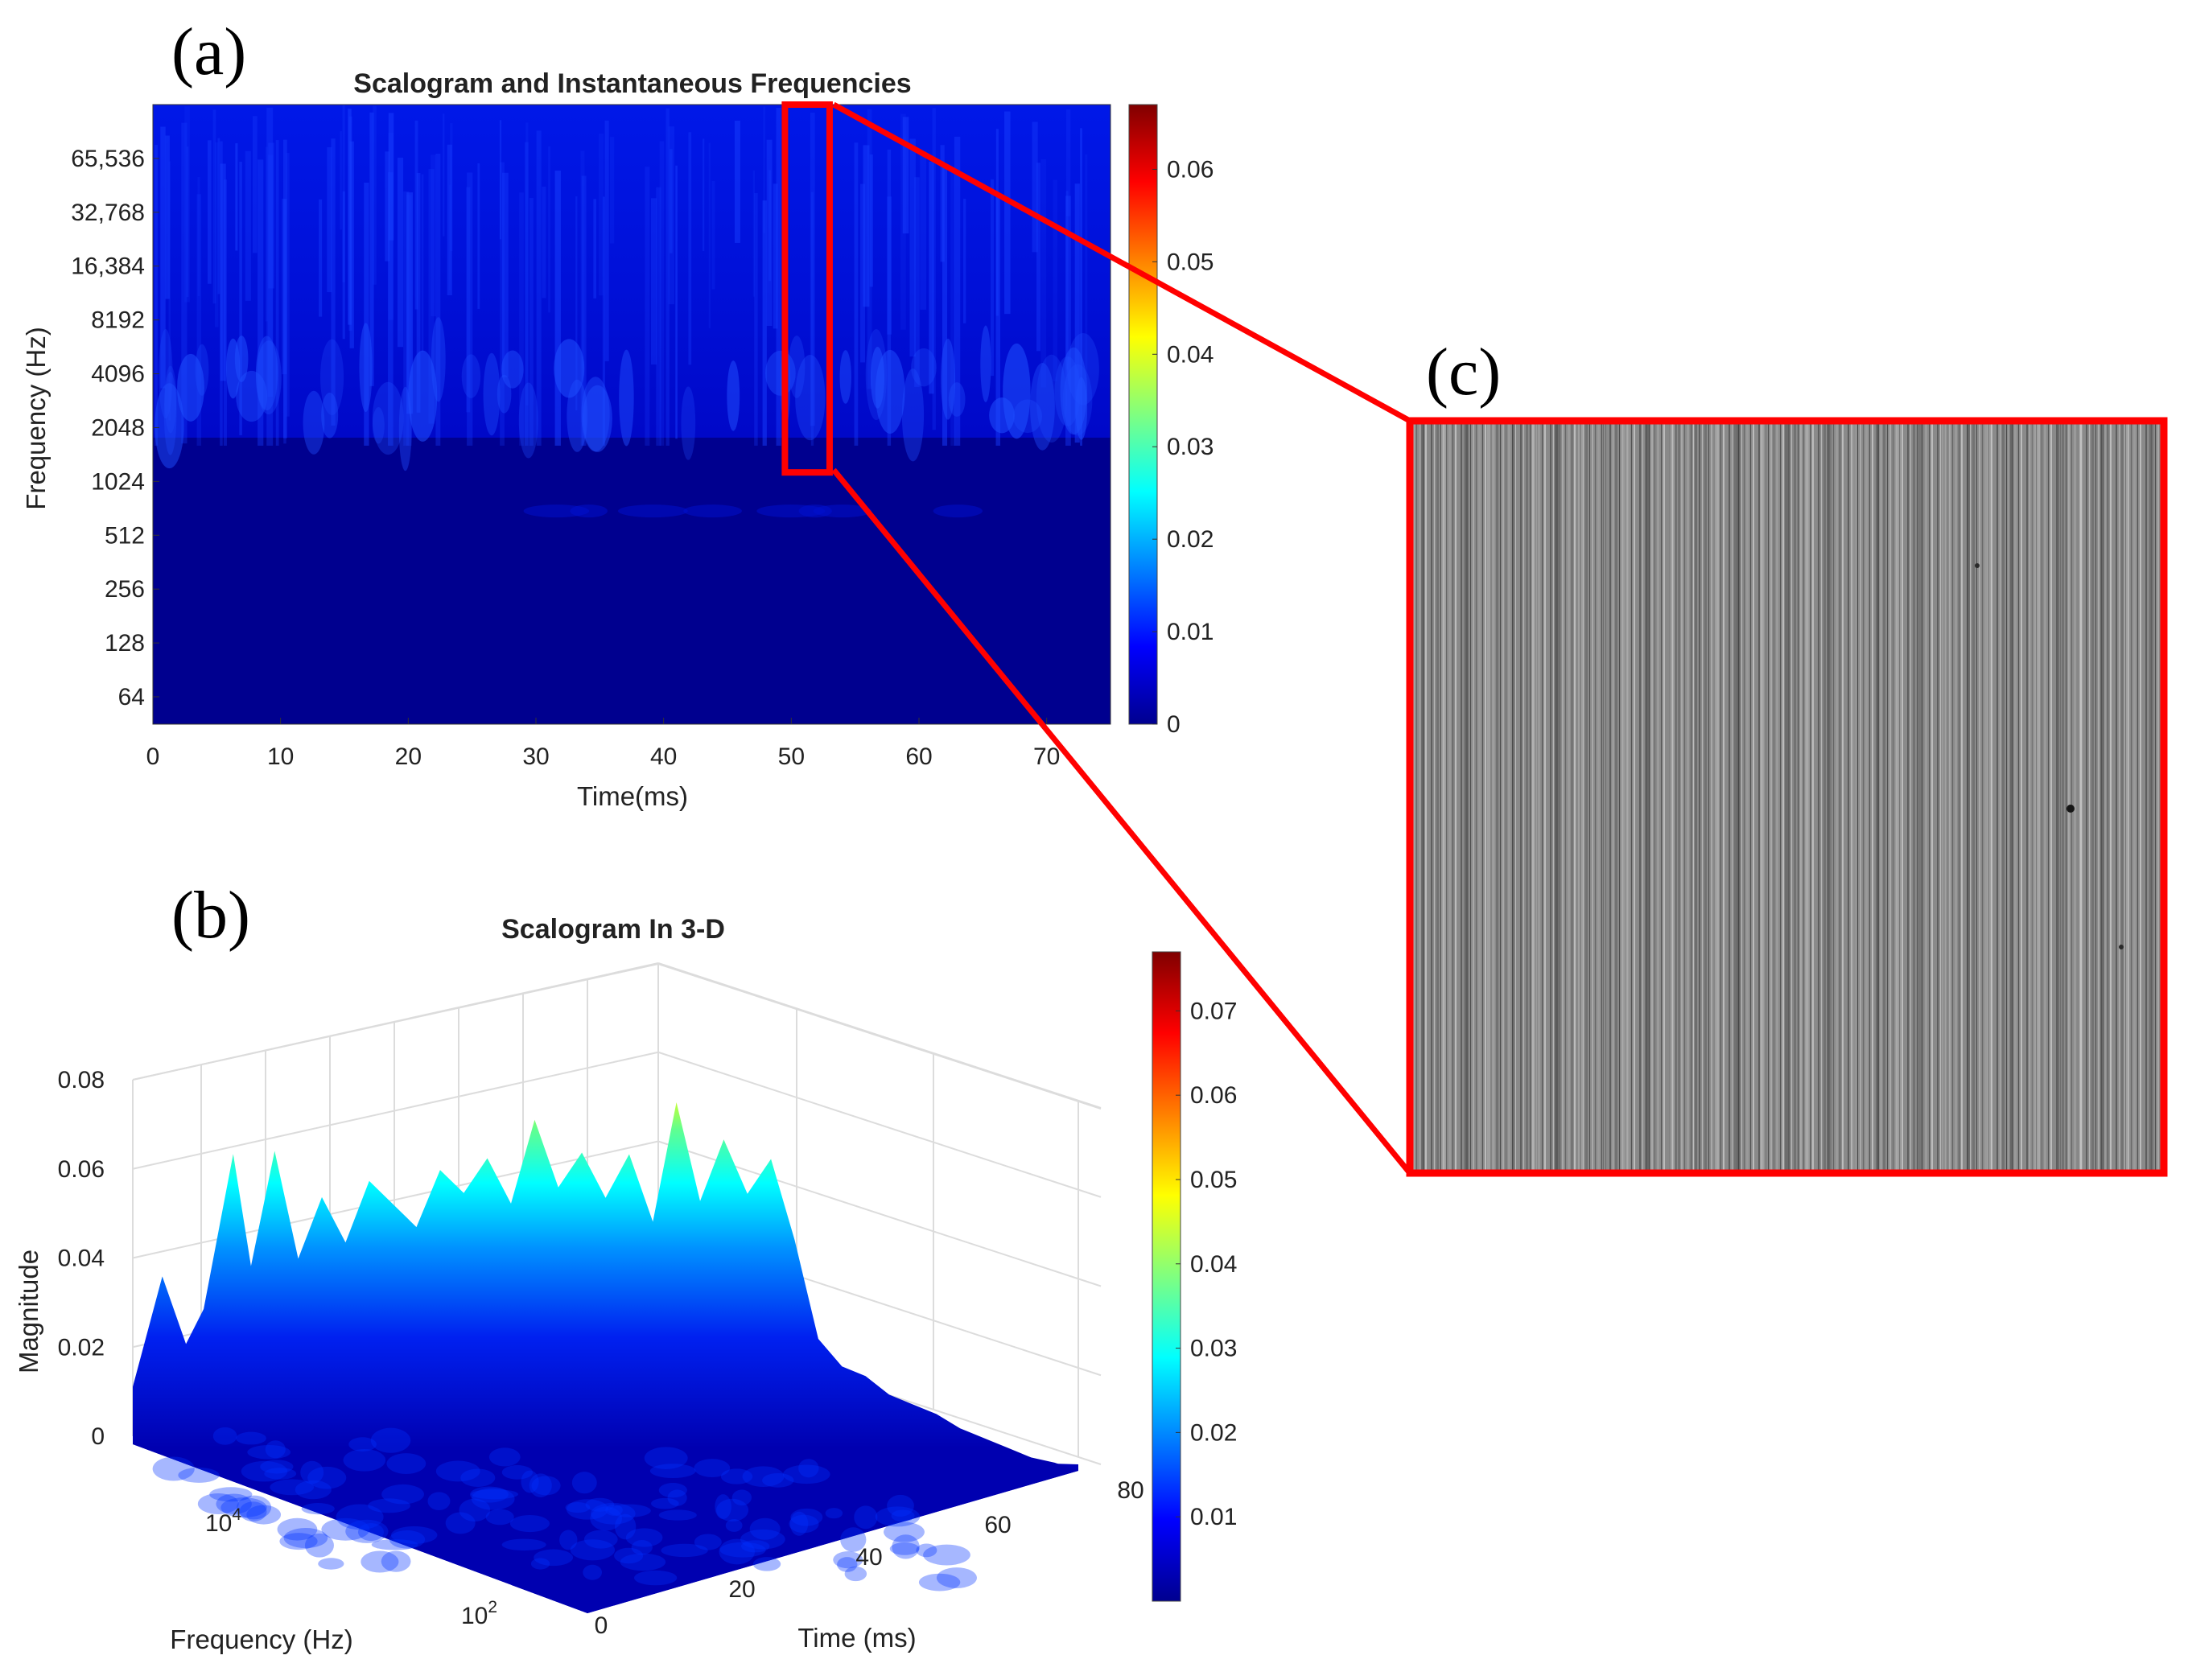 The width and height of the screenshot is (2188, 1680). I want to click on y-tick-label: 8192, so click(118, 320).